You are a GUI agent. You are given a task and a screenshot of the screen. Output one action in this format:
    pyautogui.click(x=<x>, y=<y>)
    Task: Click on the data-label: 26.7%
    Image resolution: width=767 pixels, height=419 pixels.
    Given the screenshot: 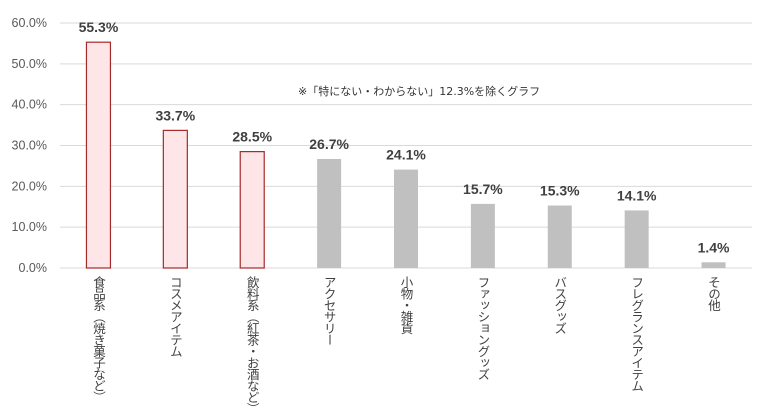 What is the action you would take?
    pyautogui.click(x=329, y=144)
    